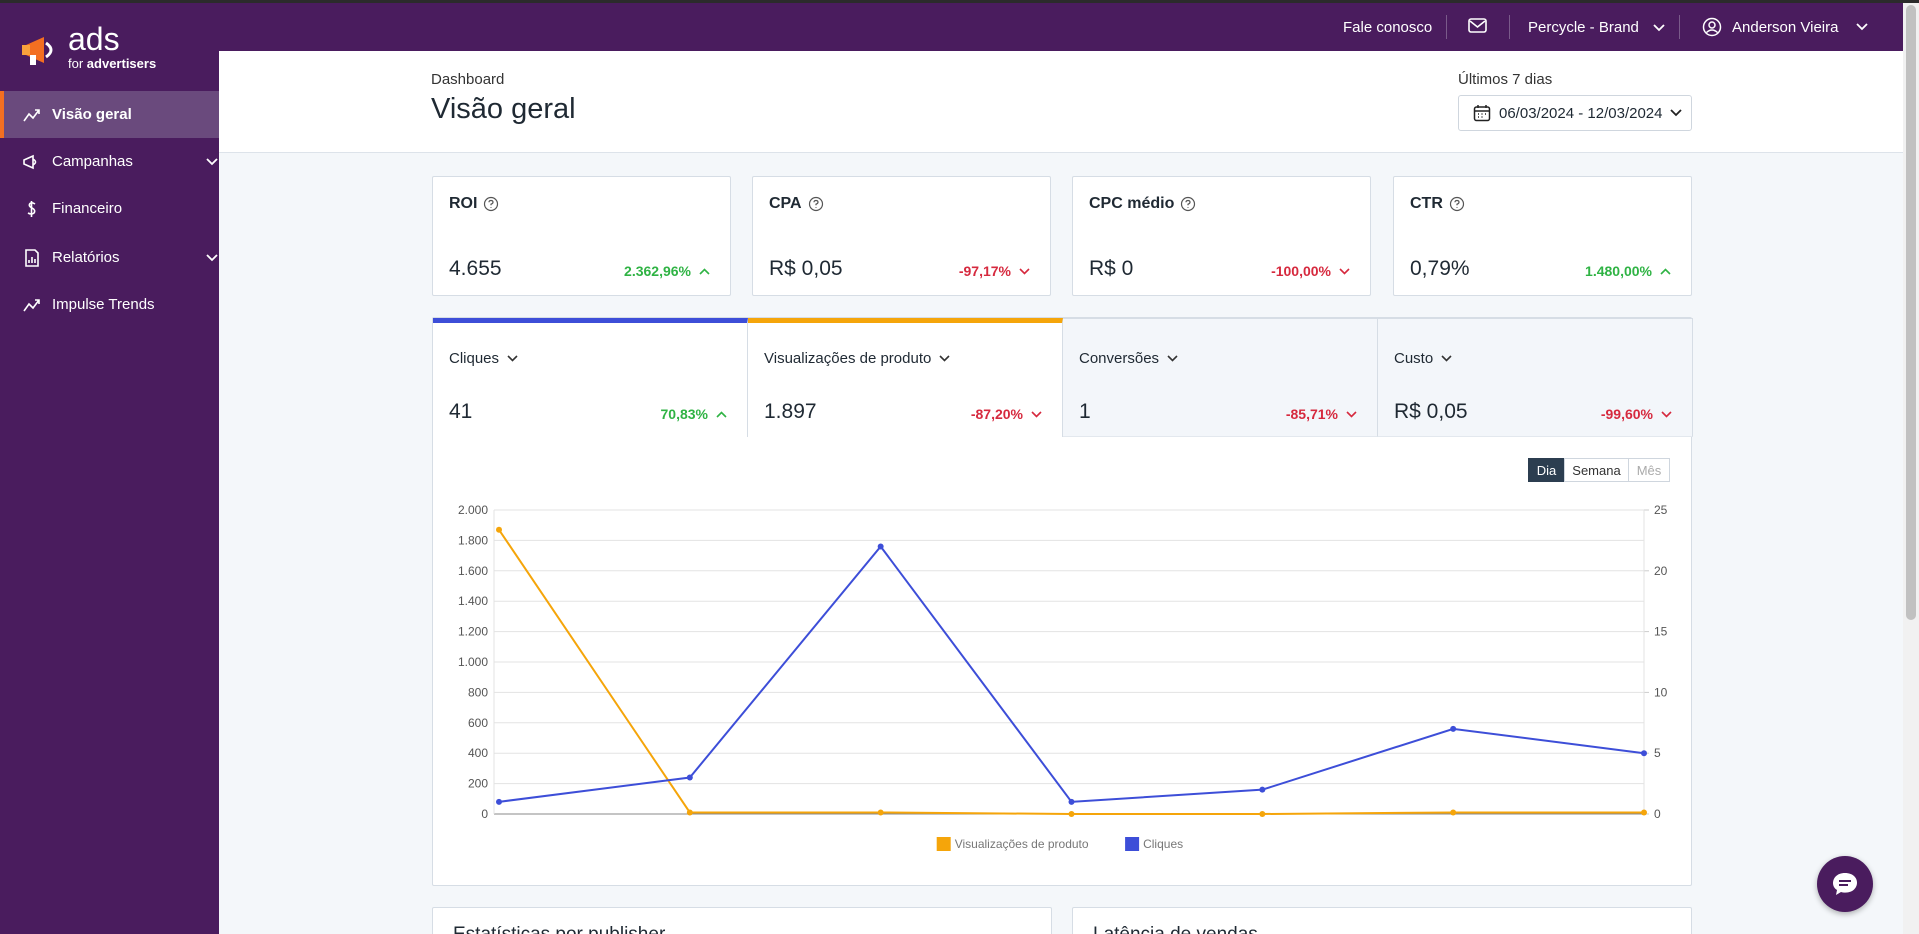 Image resolution: width=1919 pixels, height=934 pixels. I want to click on account-name: Percycle - Brand, so click(1583, 27).